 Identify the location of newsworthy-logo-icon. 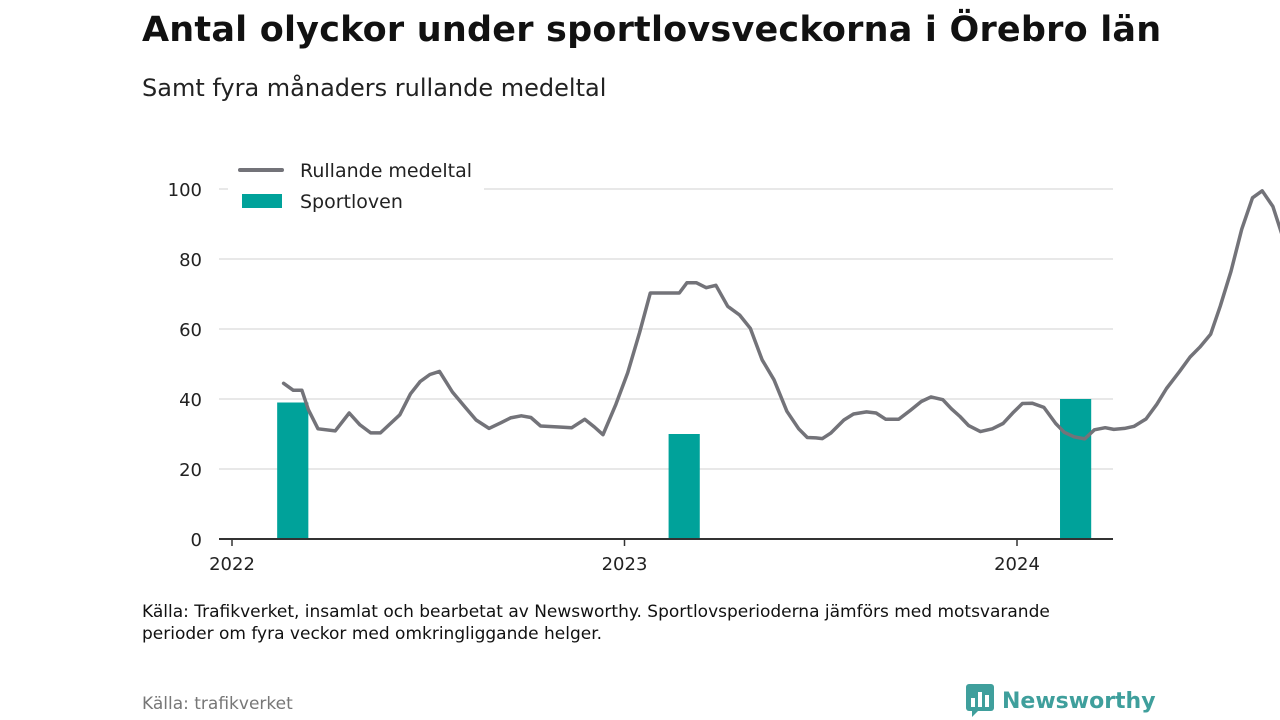
(980, 700).